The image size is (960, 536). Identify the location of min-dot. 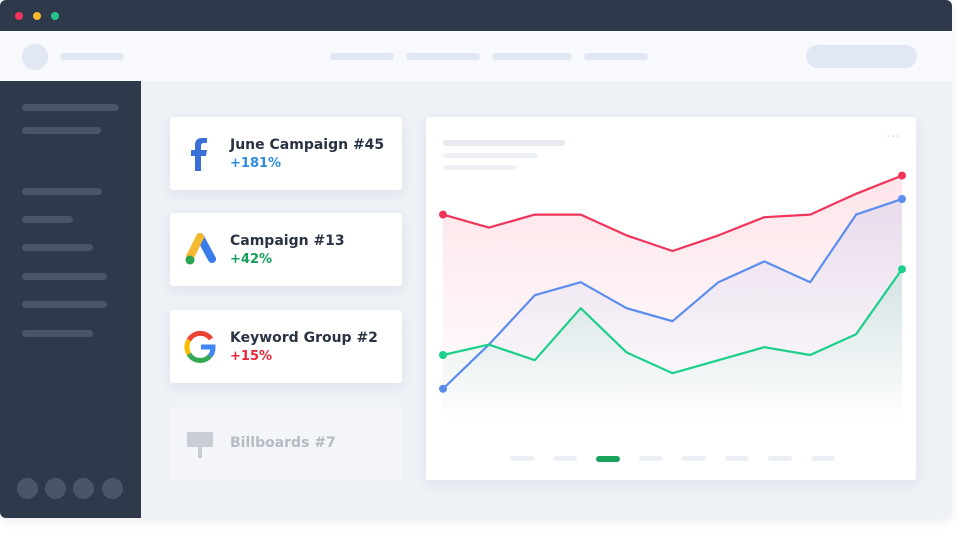
(37, 16).